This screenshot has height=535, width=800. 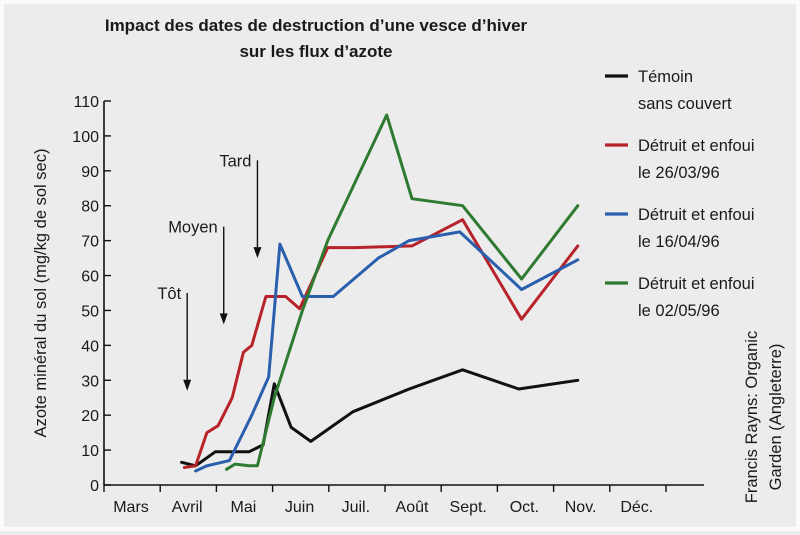 I want to click on chart-title-line-2: sur les flux d’azote, so click(x=315, y=51).